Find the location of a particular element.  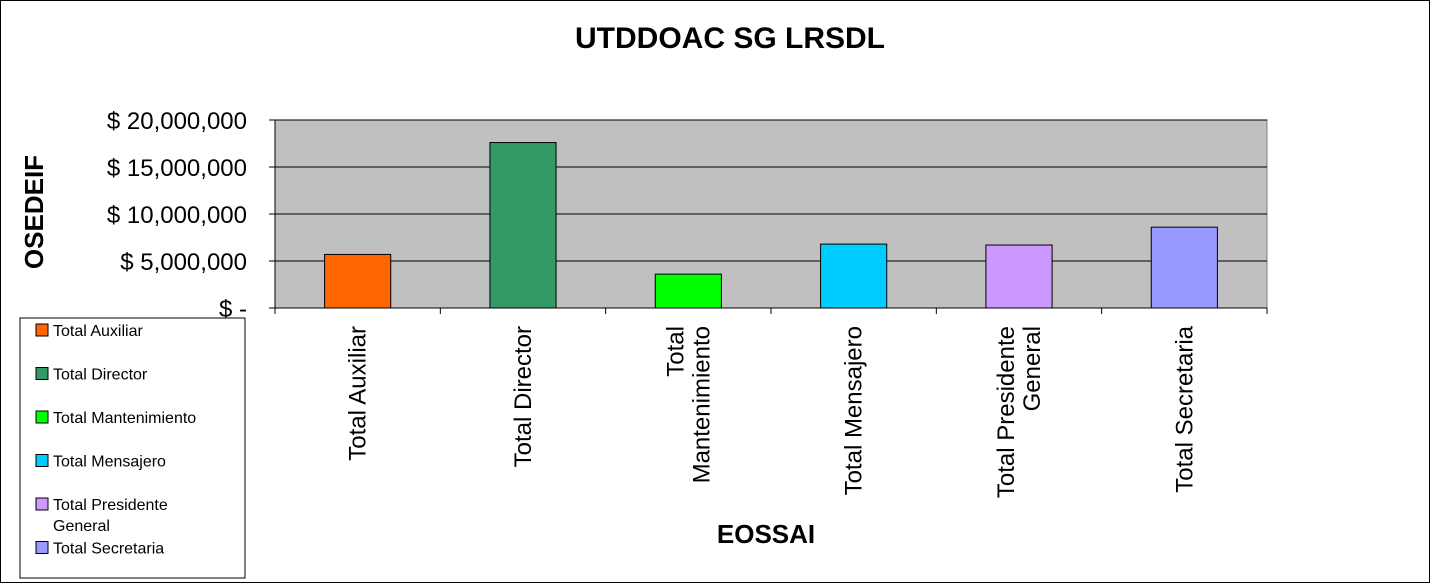

legend-box is located at coordinates (132, 448).